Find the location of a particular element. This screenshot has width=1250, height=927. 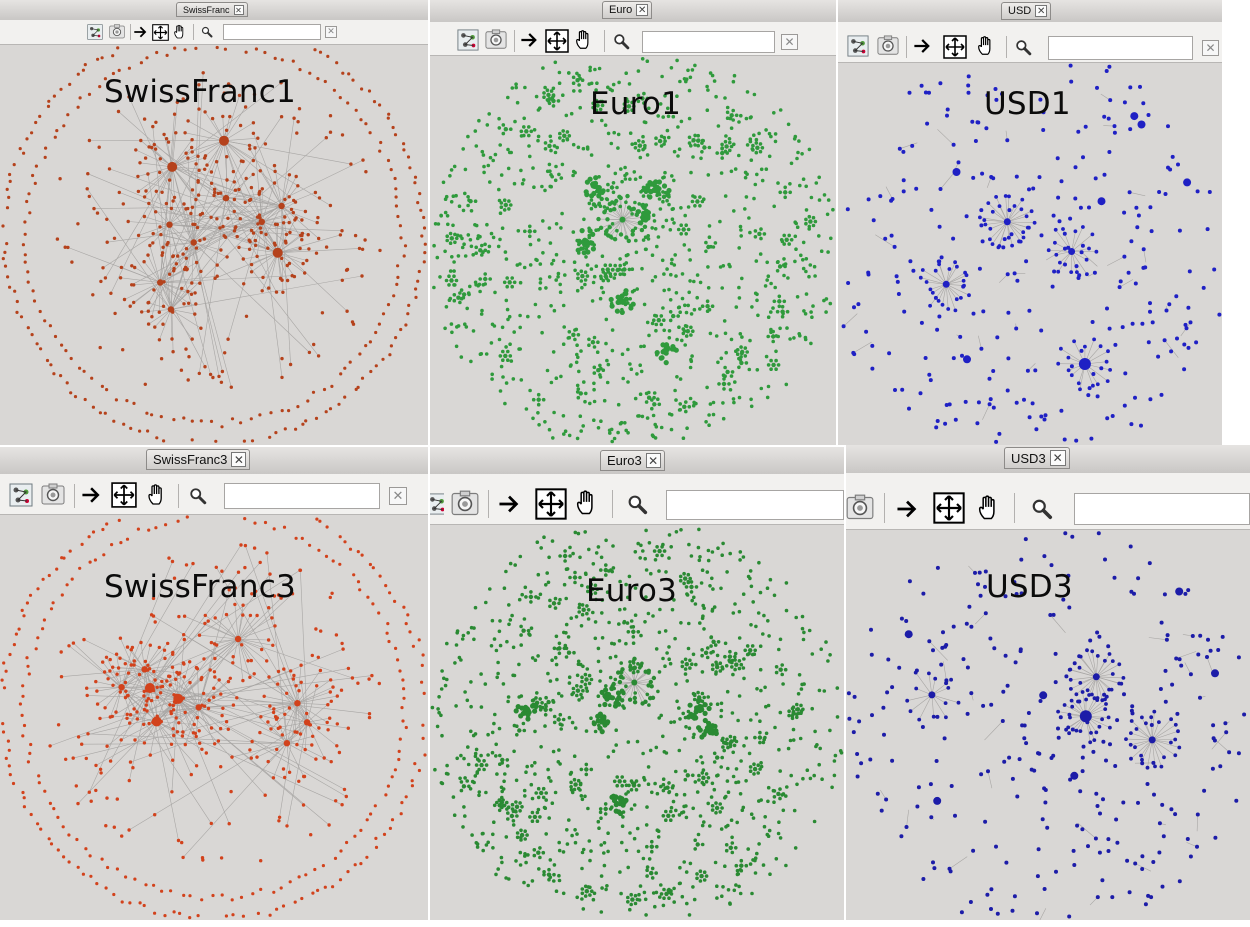

tab-swissfranc3: SwissFranc3 ✕ is located at coordinates (198, 459).